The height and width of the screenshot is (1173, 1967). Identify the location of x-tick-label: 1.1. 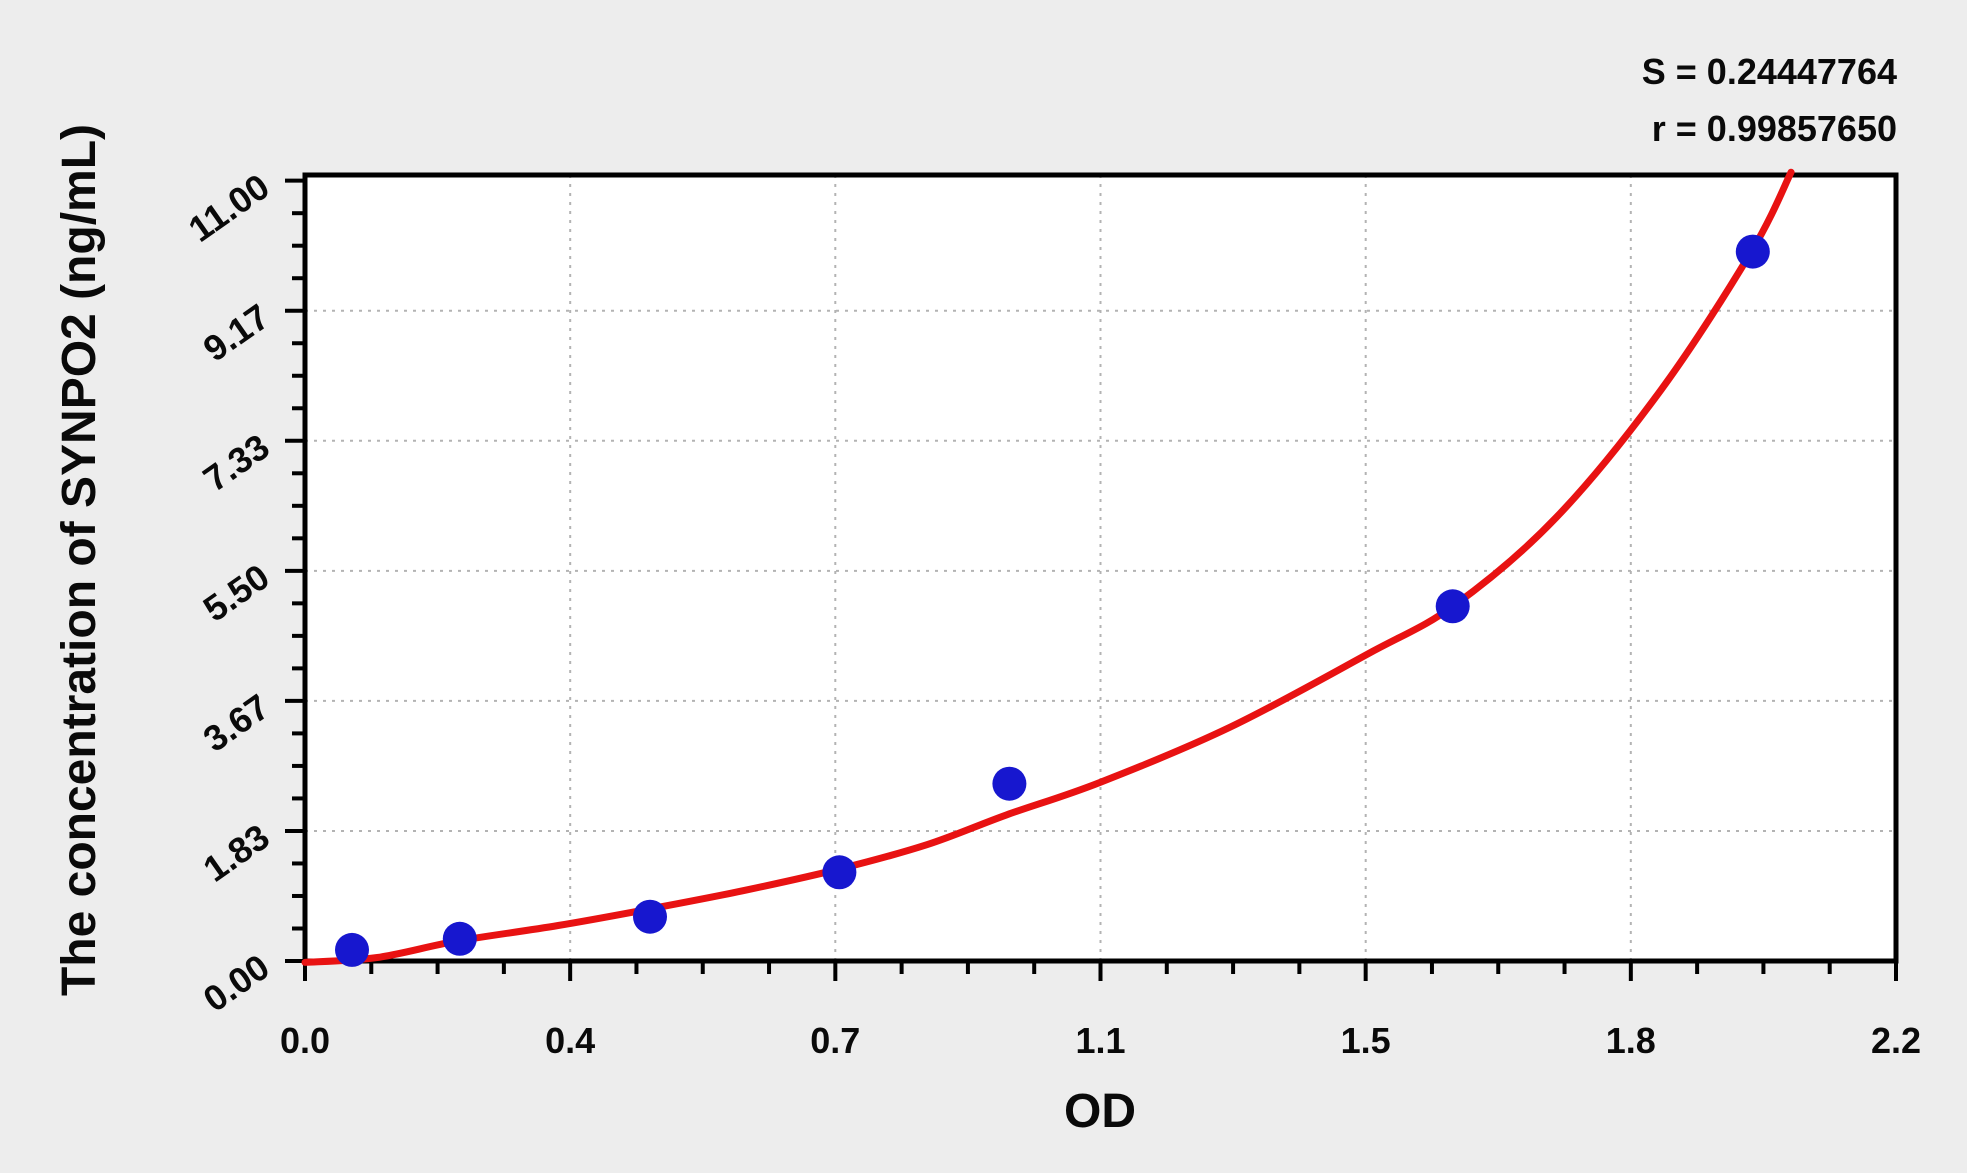
(1100, 1040).